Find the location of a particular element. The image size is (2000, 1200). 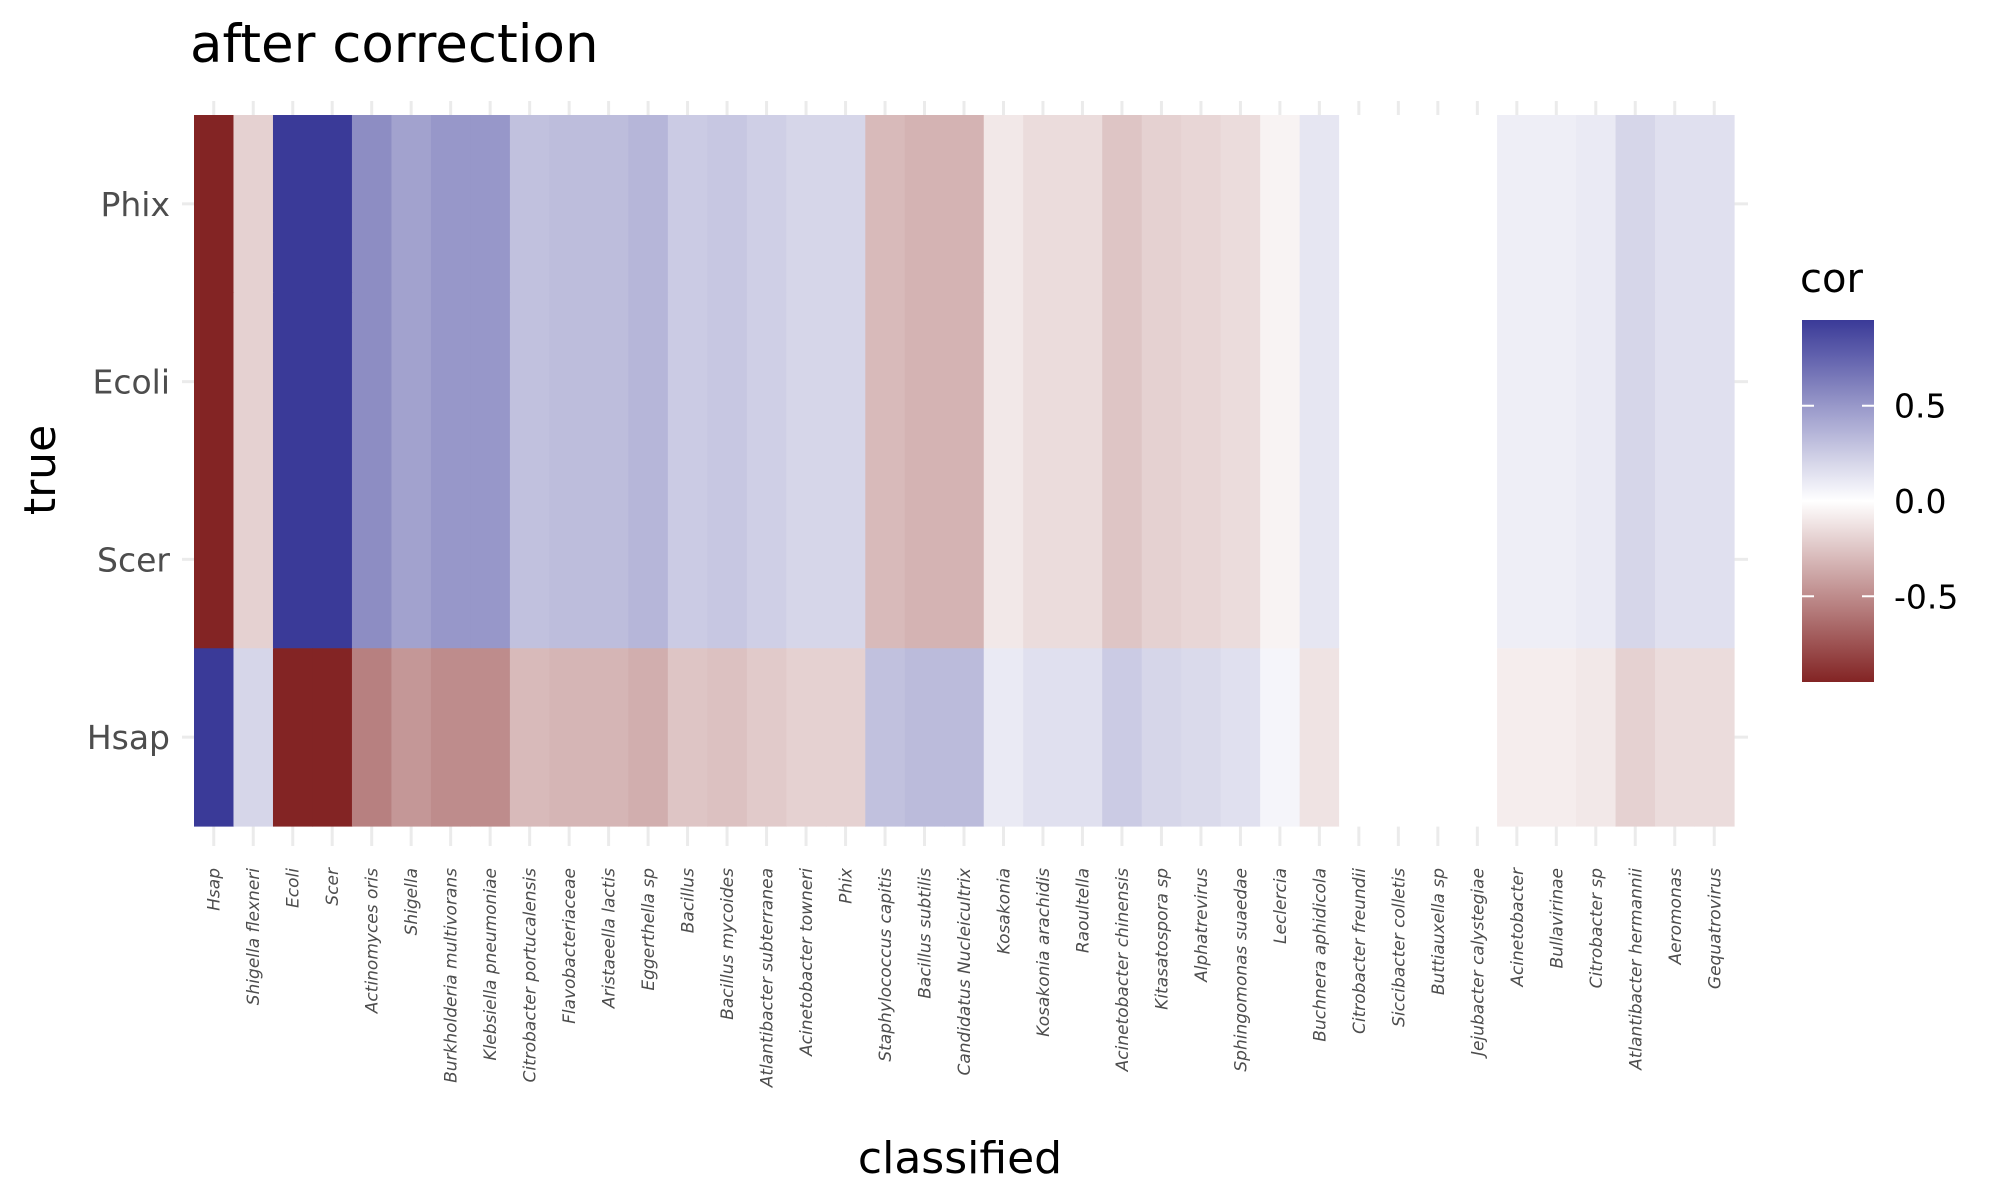

x-tick-label: Alphatrevirus is located at coordinates (1202, 925).